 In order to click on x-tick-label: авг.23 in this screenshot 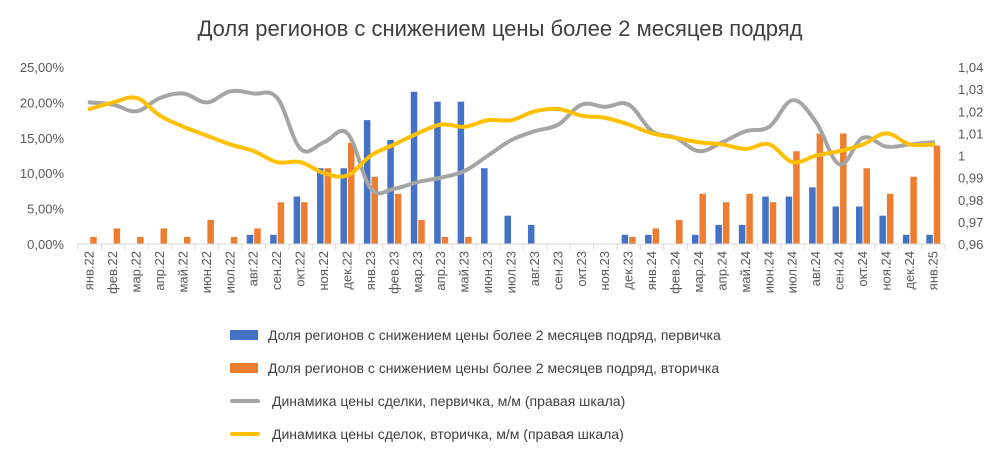, I will do `click(534, 268)`.